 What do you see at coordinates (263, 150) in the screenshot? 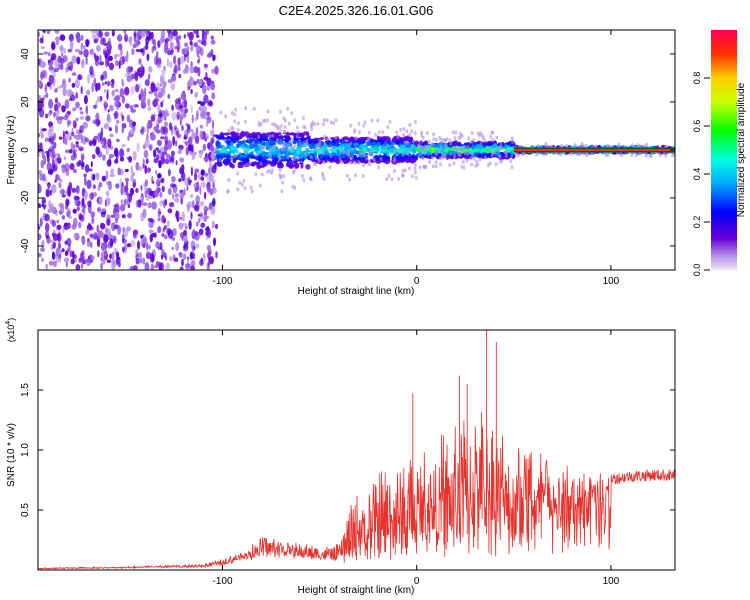
I see `spectrogram-band-fringe-onset` at bounding box center [263, 150].